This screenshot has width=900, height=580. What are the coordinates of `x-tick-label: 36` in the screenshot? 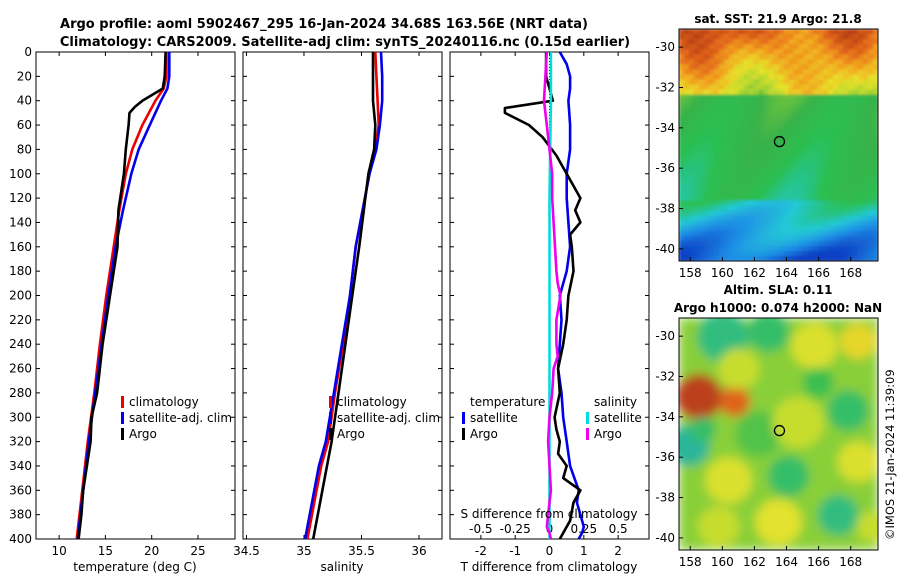 It's located at (418, 551).